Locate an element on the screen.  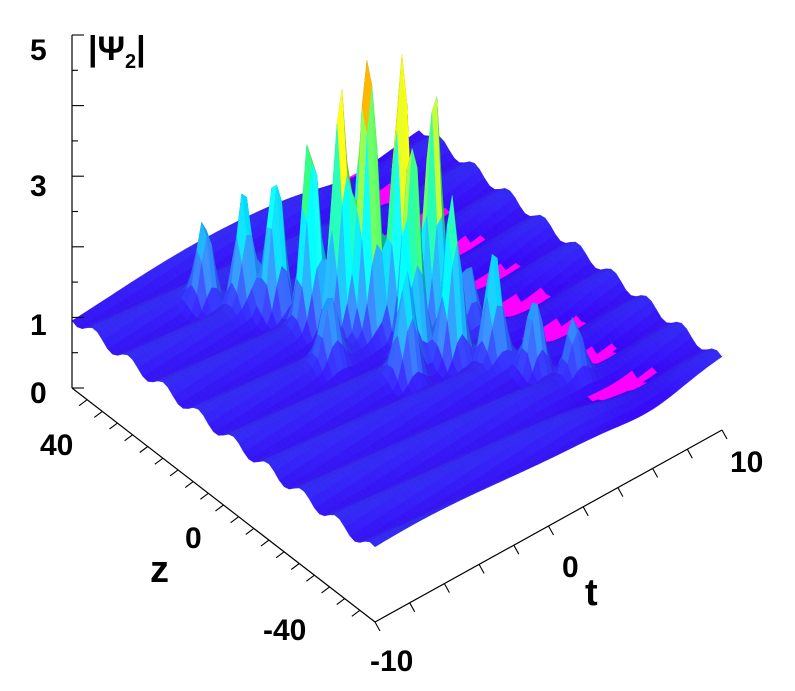
t-tick-label-0: 0 is located at coordinates (570, 567).